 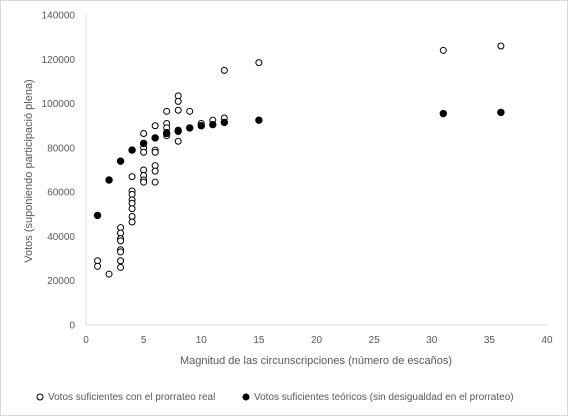 I want to click on y-tick-label: 60000, so click(x=61, y=193).